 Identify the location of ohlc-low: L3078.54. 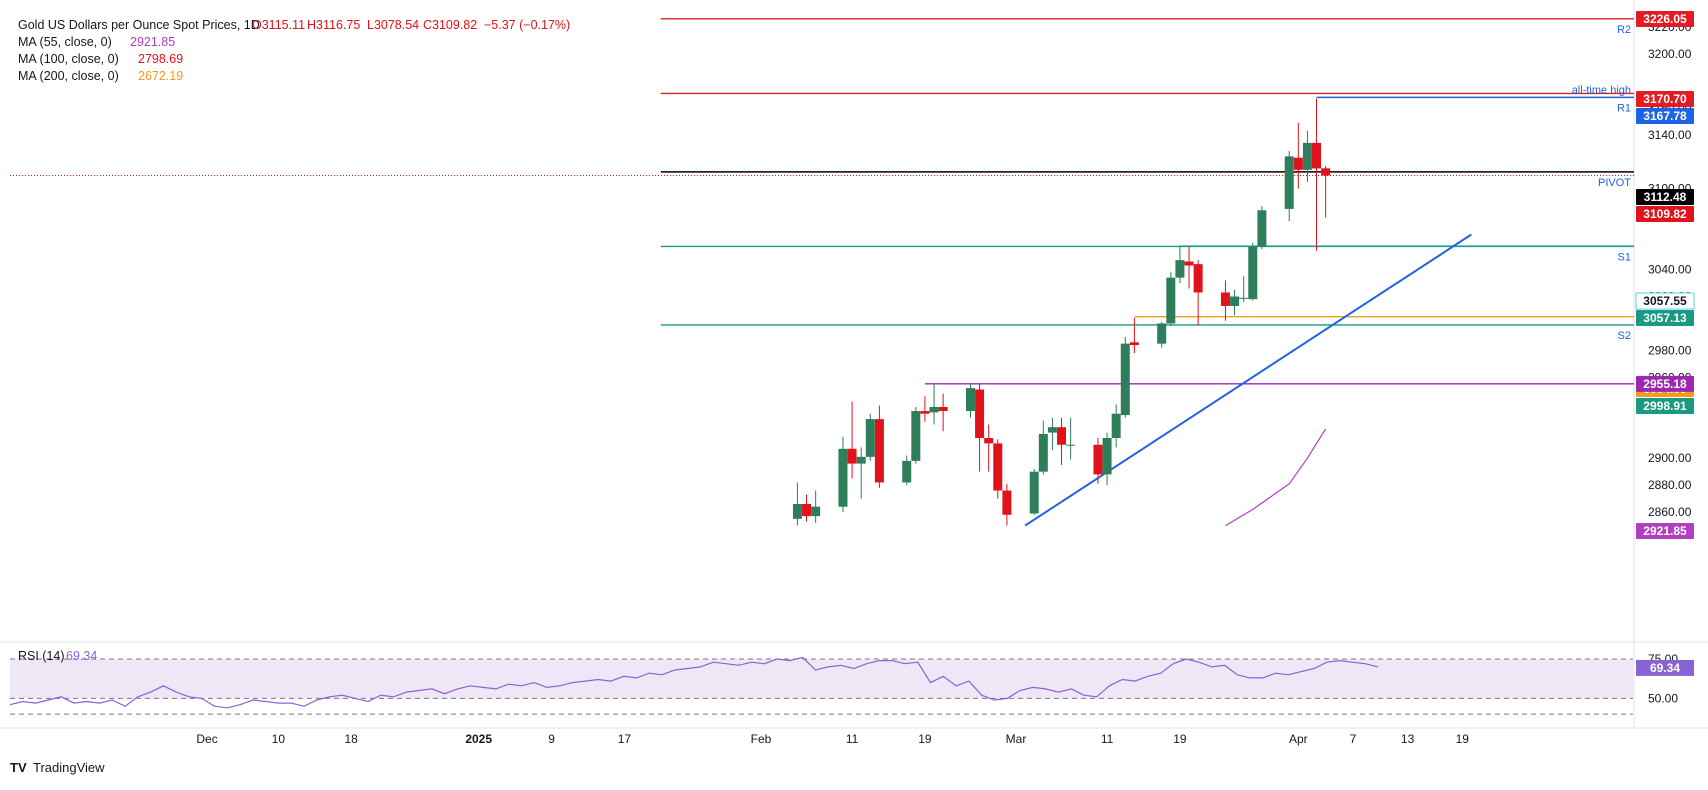
(393, 25).